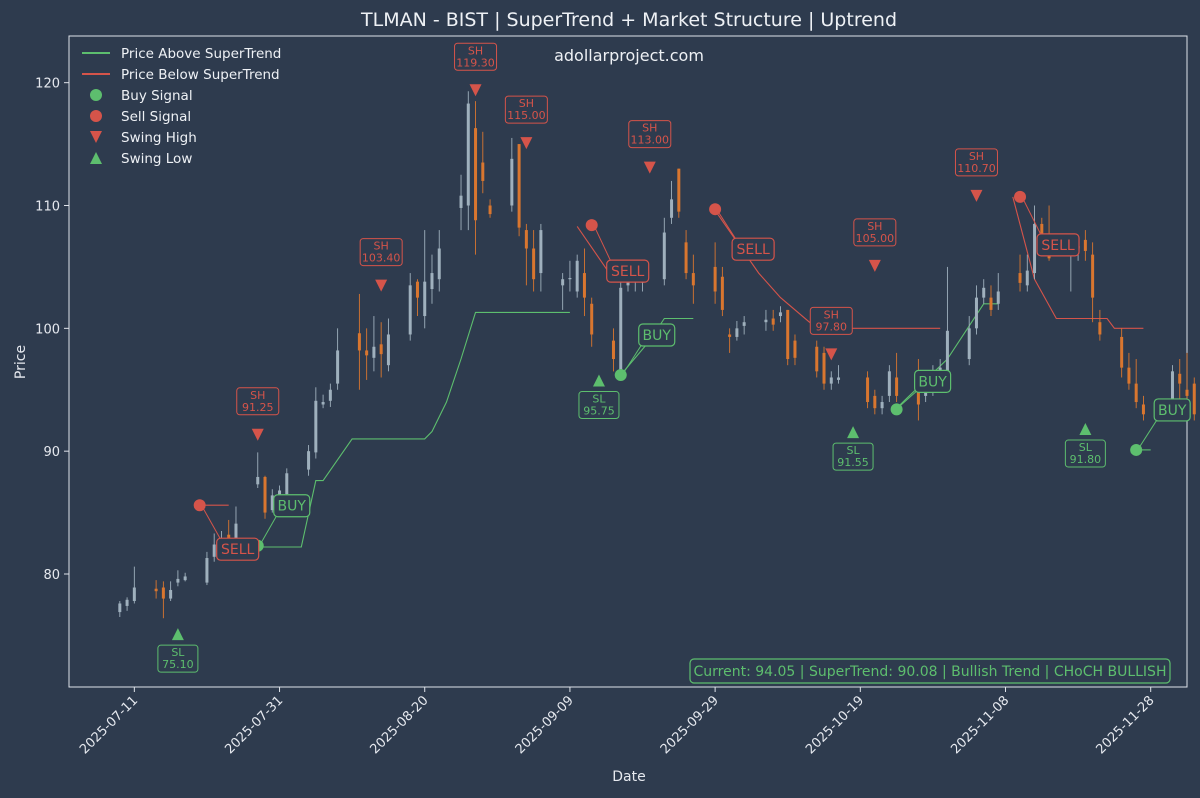 This screenshot has width=1200, height=798. I want to click on swing-low-value: 75.10, so click(178, 664).